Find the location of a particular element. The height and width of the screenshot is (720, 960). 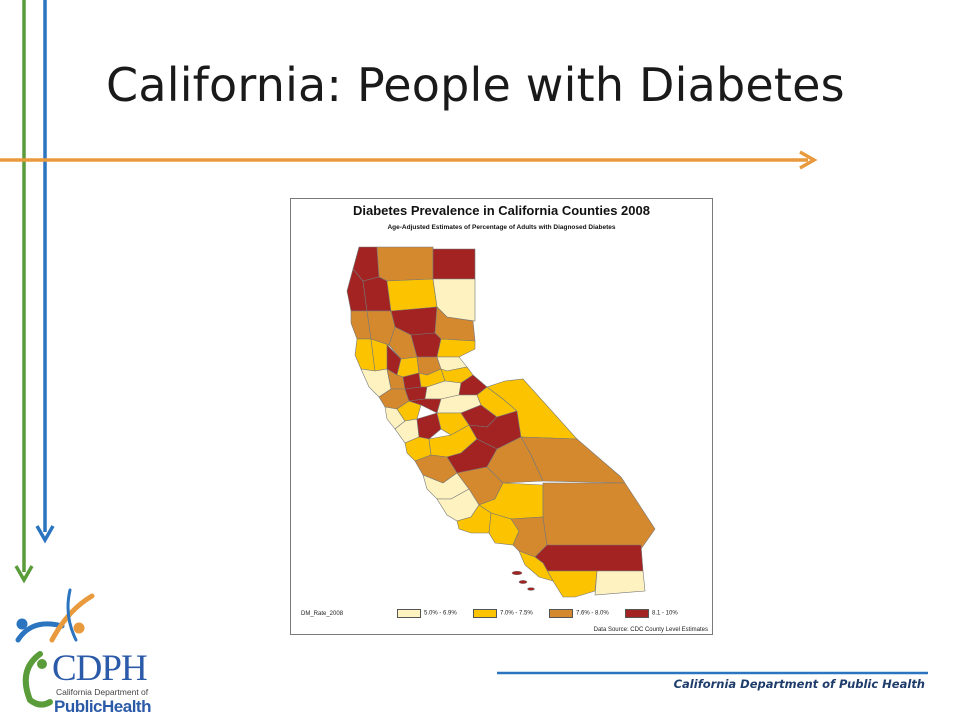

logo-swoosh-blue is located at coordinates (40, 632).